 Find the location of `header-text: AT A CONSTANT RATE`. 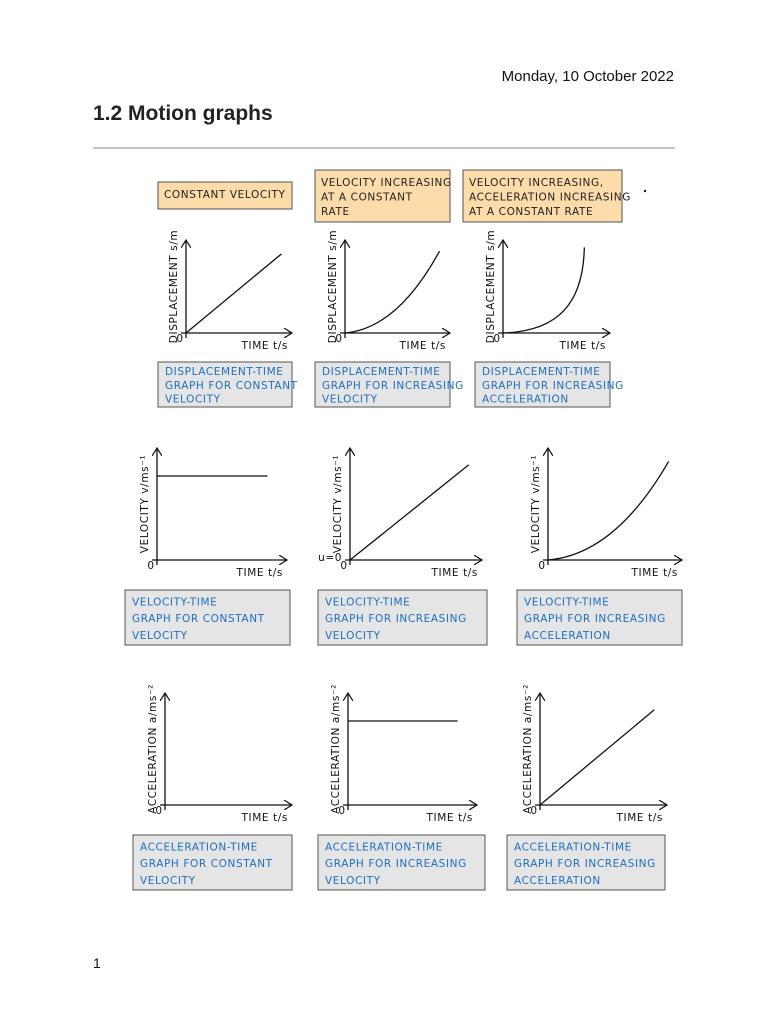

header-text: AT A CONSTANT RATE is located at coordinates (531, 212).